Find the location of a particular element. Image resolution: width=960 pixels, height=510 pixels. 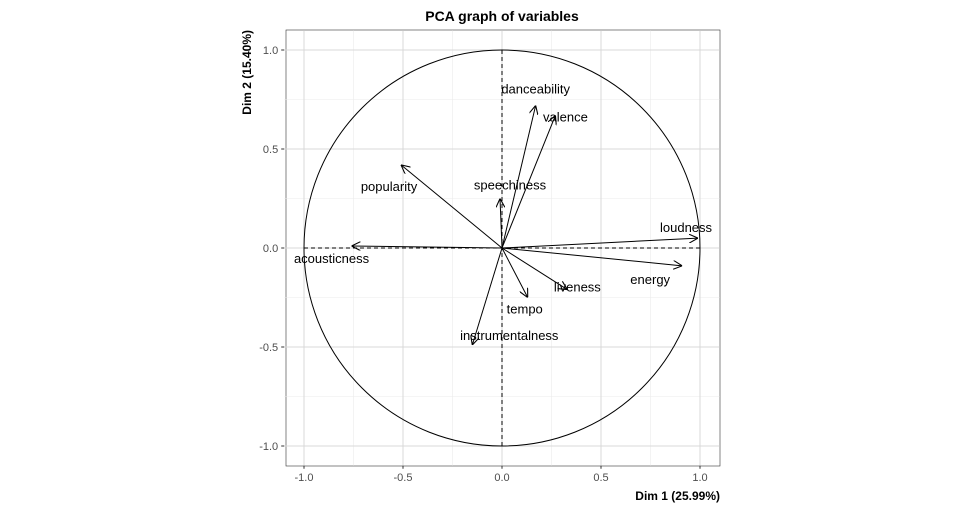

x-tick-label: 0.0 is located at coordinates (501, 478).